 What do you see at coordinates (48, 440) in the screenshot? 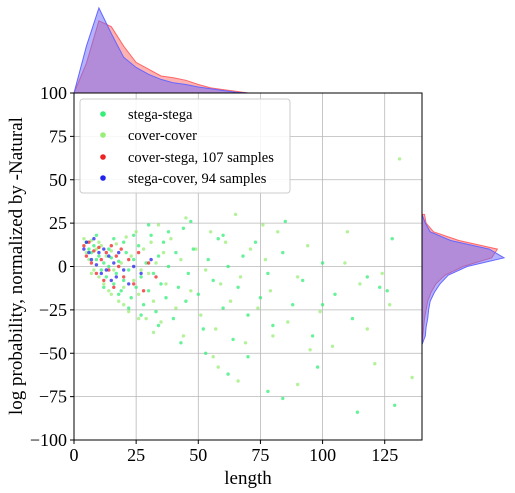
I see `y-tick-label: −100` at bounding box center [48, 440].